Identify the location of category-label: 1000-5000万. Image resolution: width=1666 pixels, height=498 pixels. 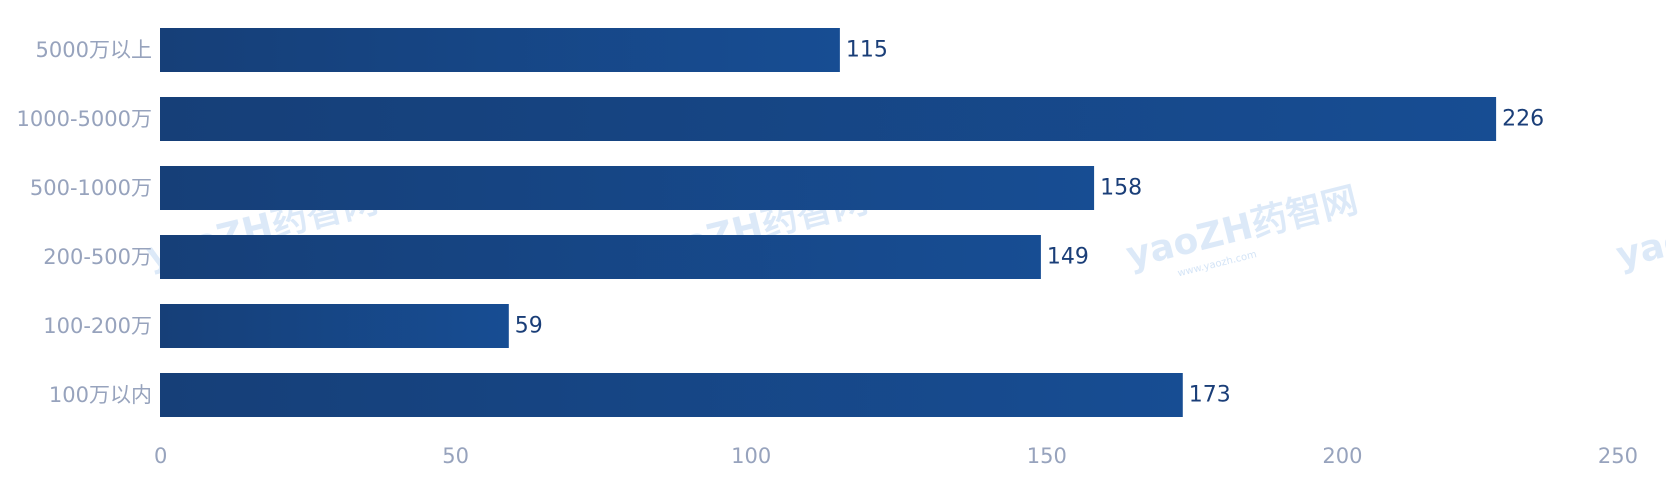
(84, 119).